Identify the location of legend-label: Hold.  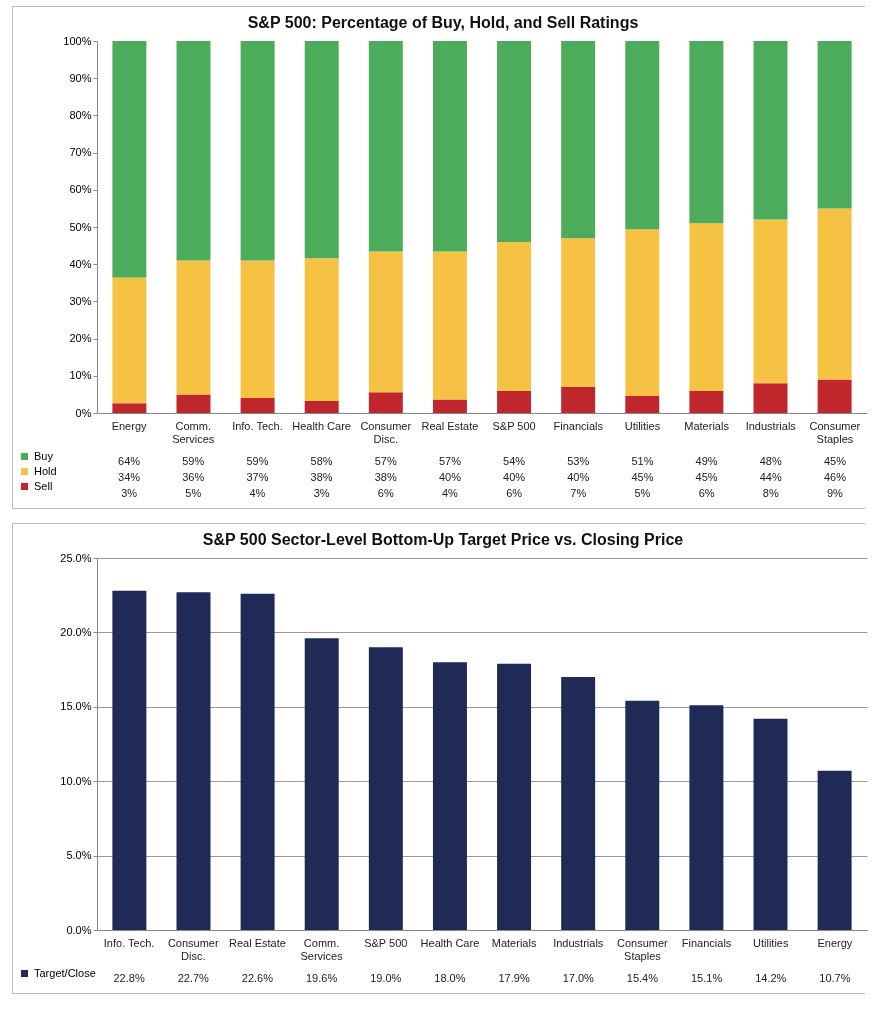
(45, 470).